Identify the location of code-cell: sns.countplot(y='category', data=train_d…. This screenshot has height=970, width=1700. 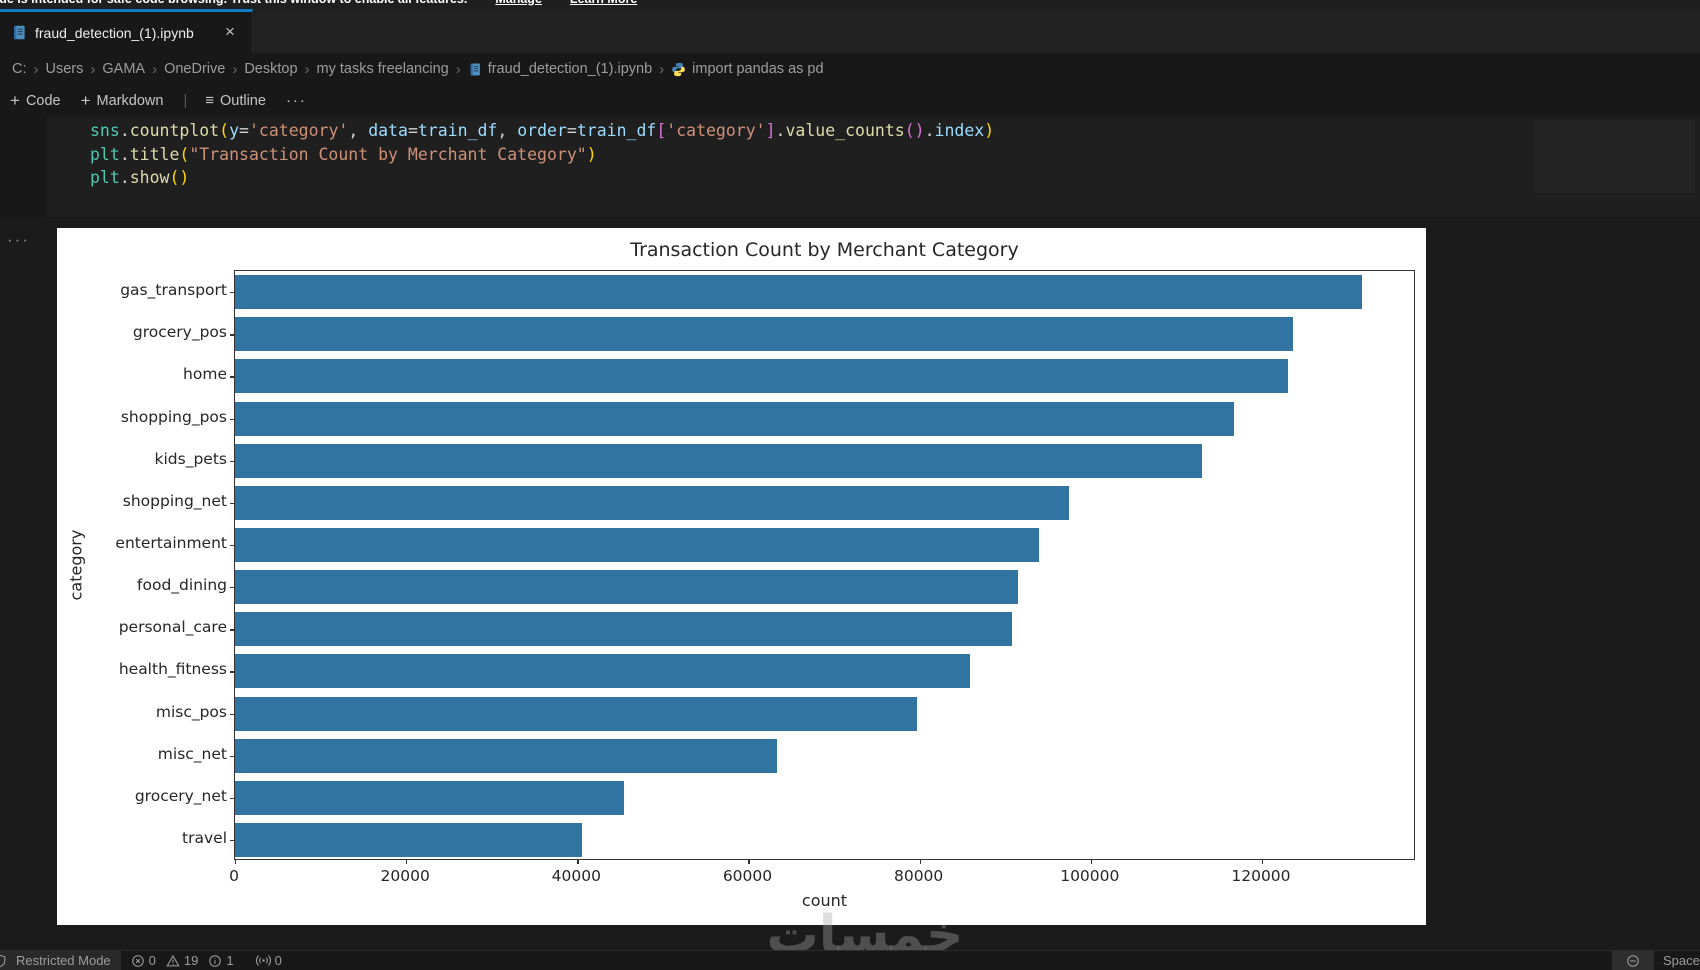
(873, 167).